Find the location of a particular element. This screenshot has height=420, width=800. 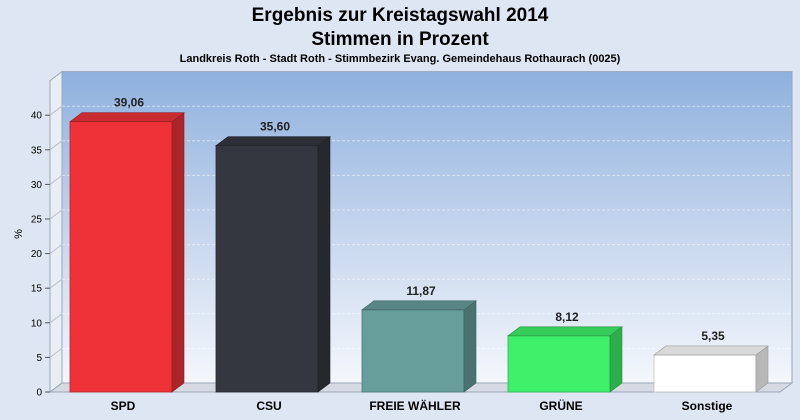

chart-subtitle: Stimmen in Prozent is located at coordinates (400, 39).